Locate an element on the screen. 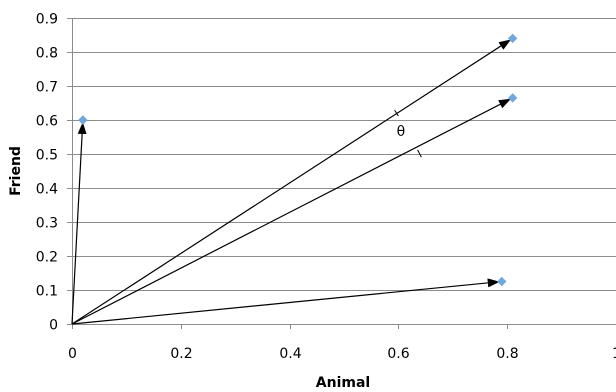  x-tick-label: 0.8 is located at coordinates (507, 354).